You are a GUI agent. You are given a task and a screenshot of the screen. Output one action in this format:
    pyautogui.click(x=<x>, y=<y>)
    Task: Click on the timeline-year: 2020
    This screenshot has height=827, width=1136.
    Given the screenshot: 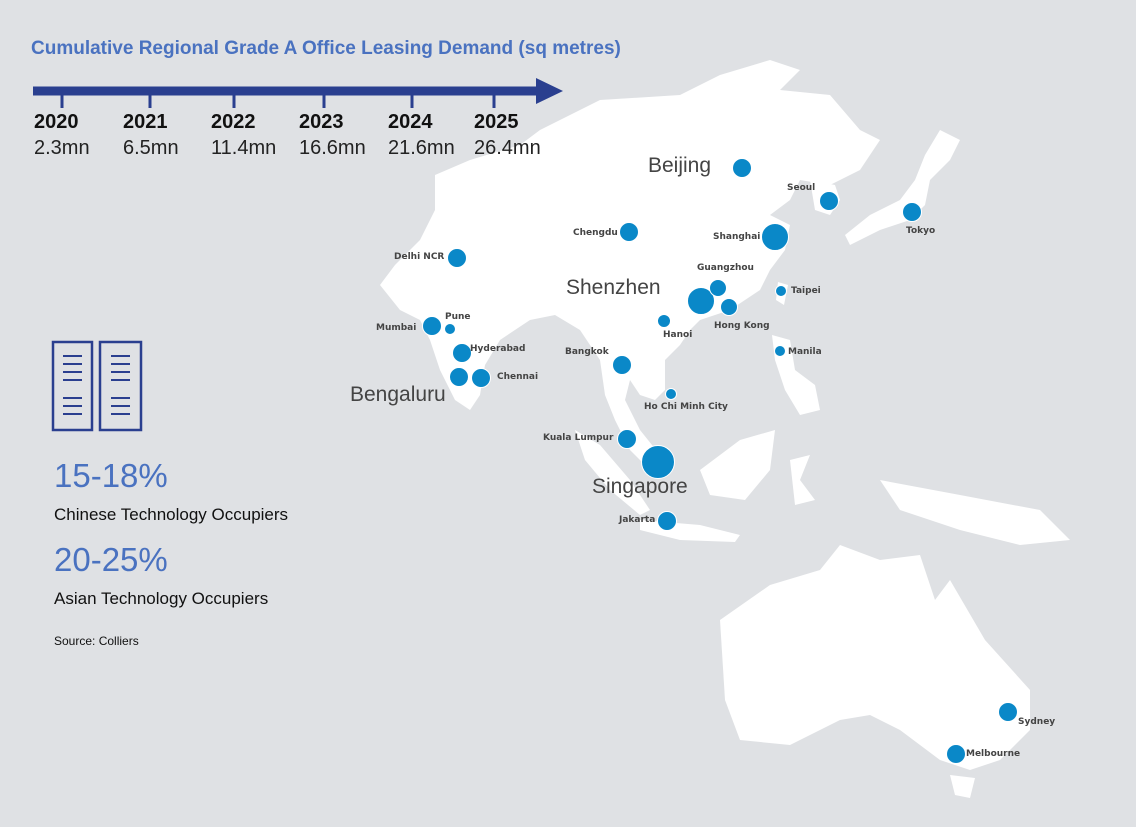 What is the action you would take?
    pyautogui.click(x=56, y=122)
    